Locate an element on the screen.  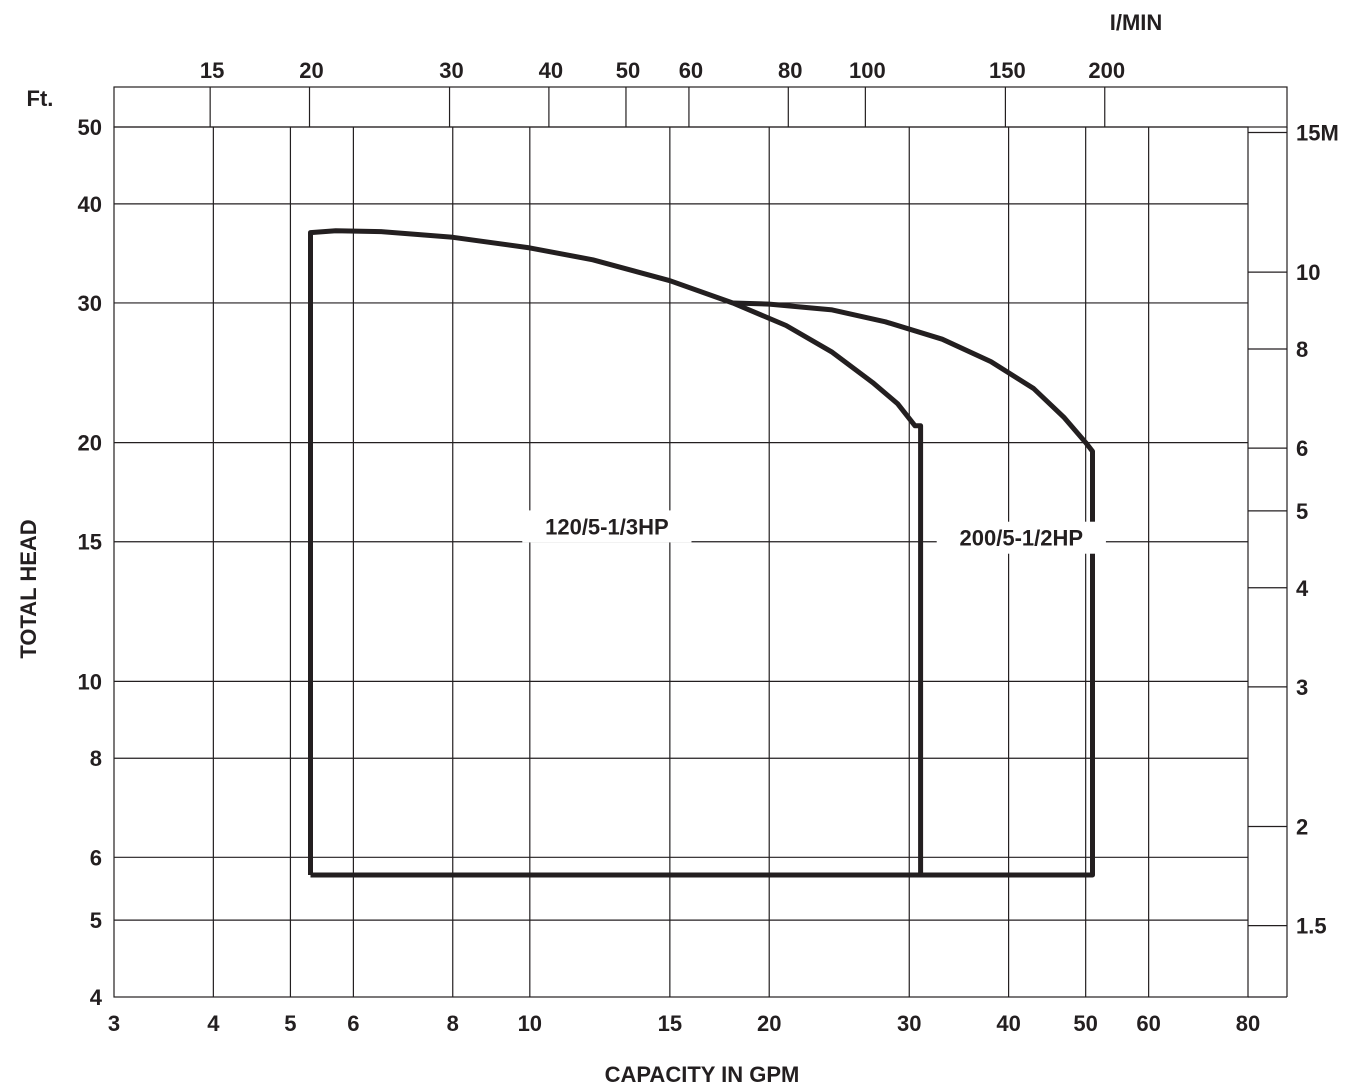
top-tick-label: 40 is located at coordinates (551, 70).